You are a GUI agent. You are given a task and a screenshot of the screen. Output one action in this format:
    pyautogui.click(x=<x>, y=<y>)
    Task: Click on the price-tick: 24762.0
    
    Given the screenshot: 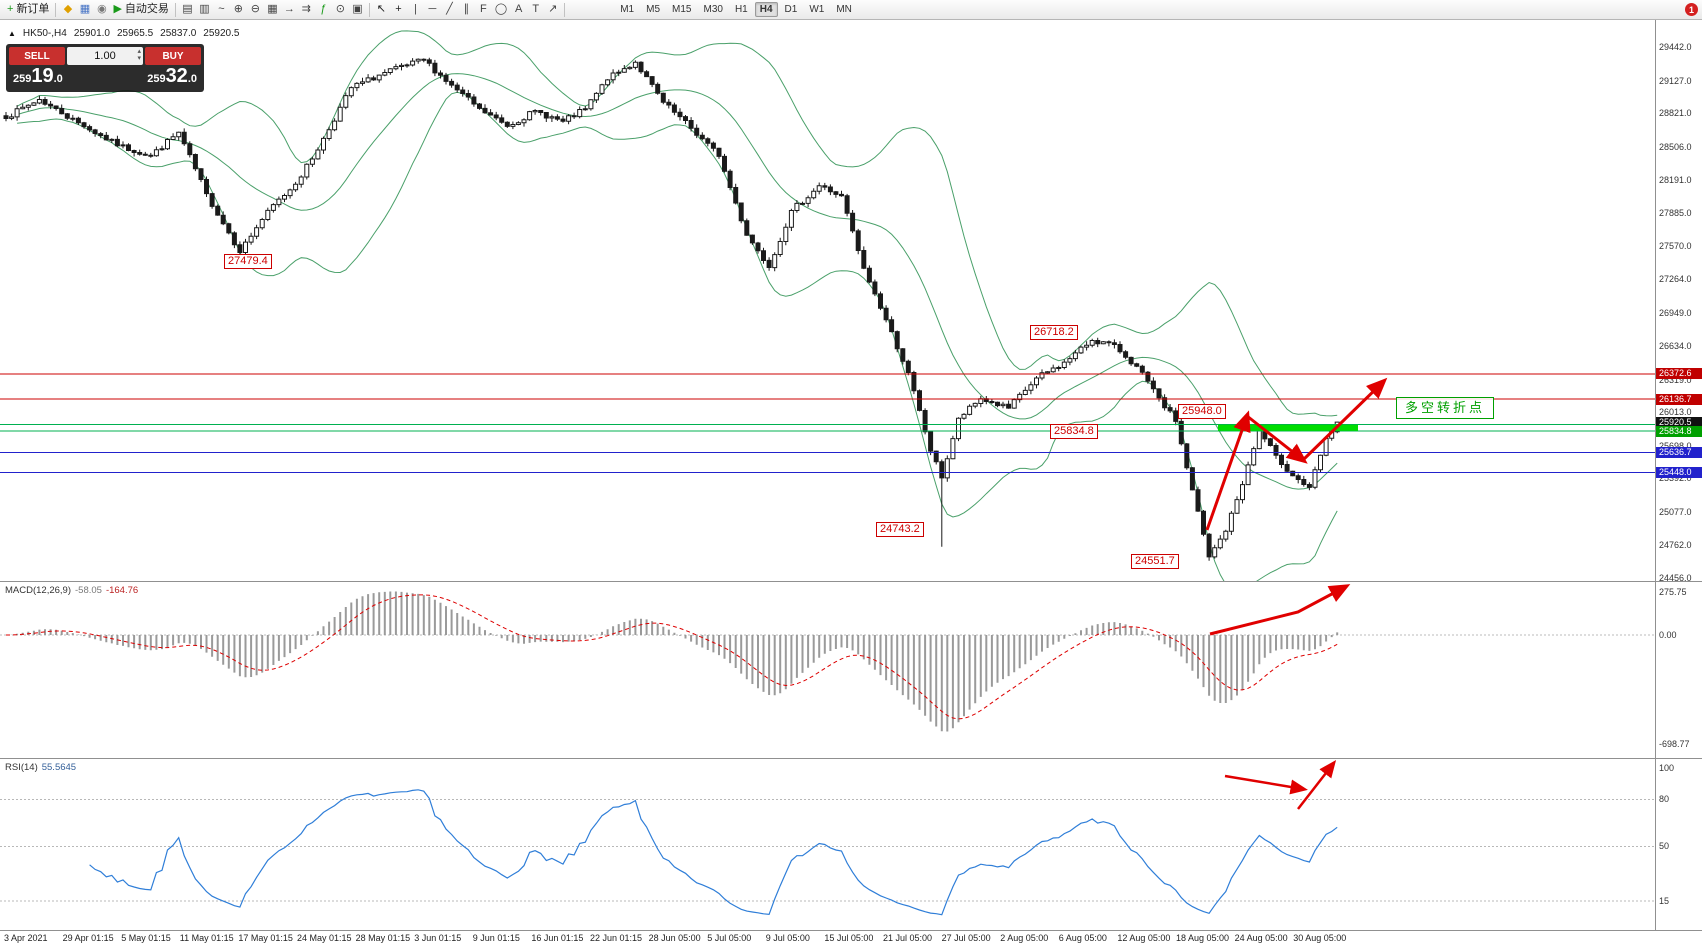 What is the action you would take?
    pyautogui.click(x=1675, y=545)
    